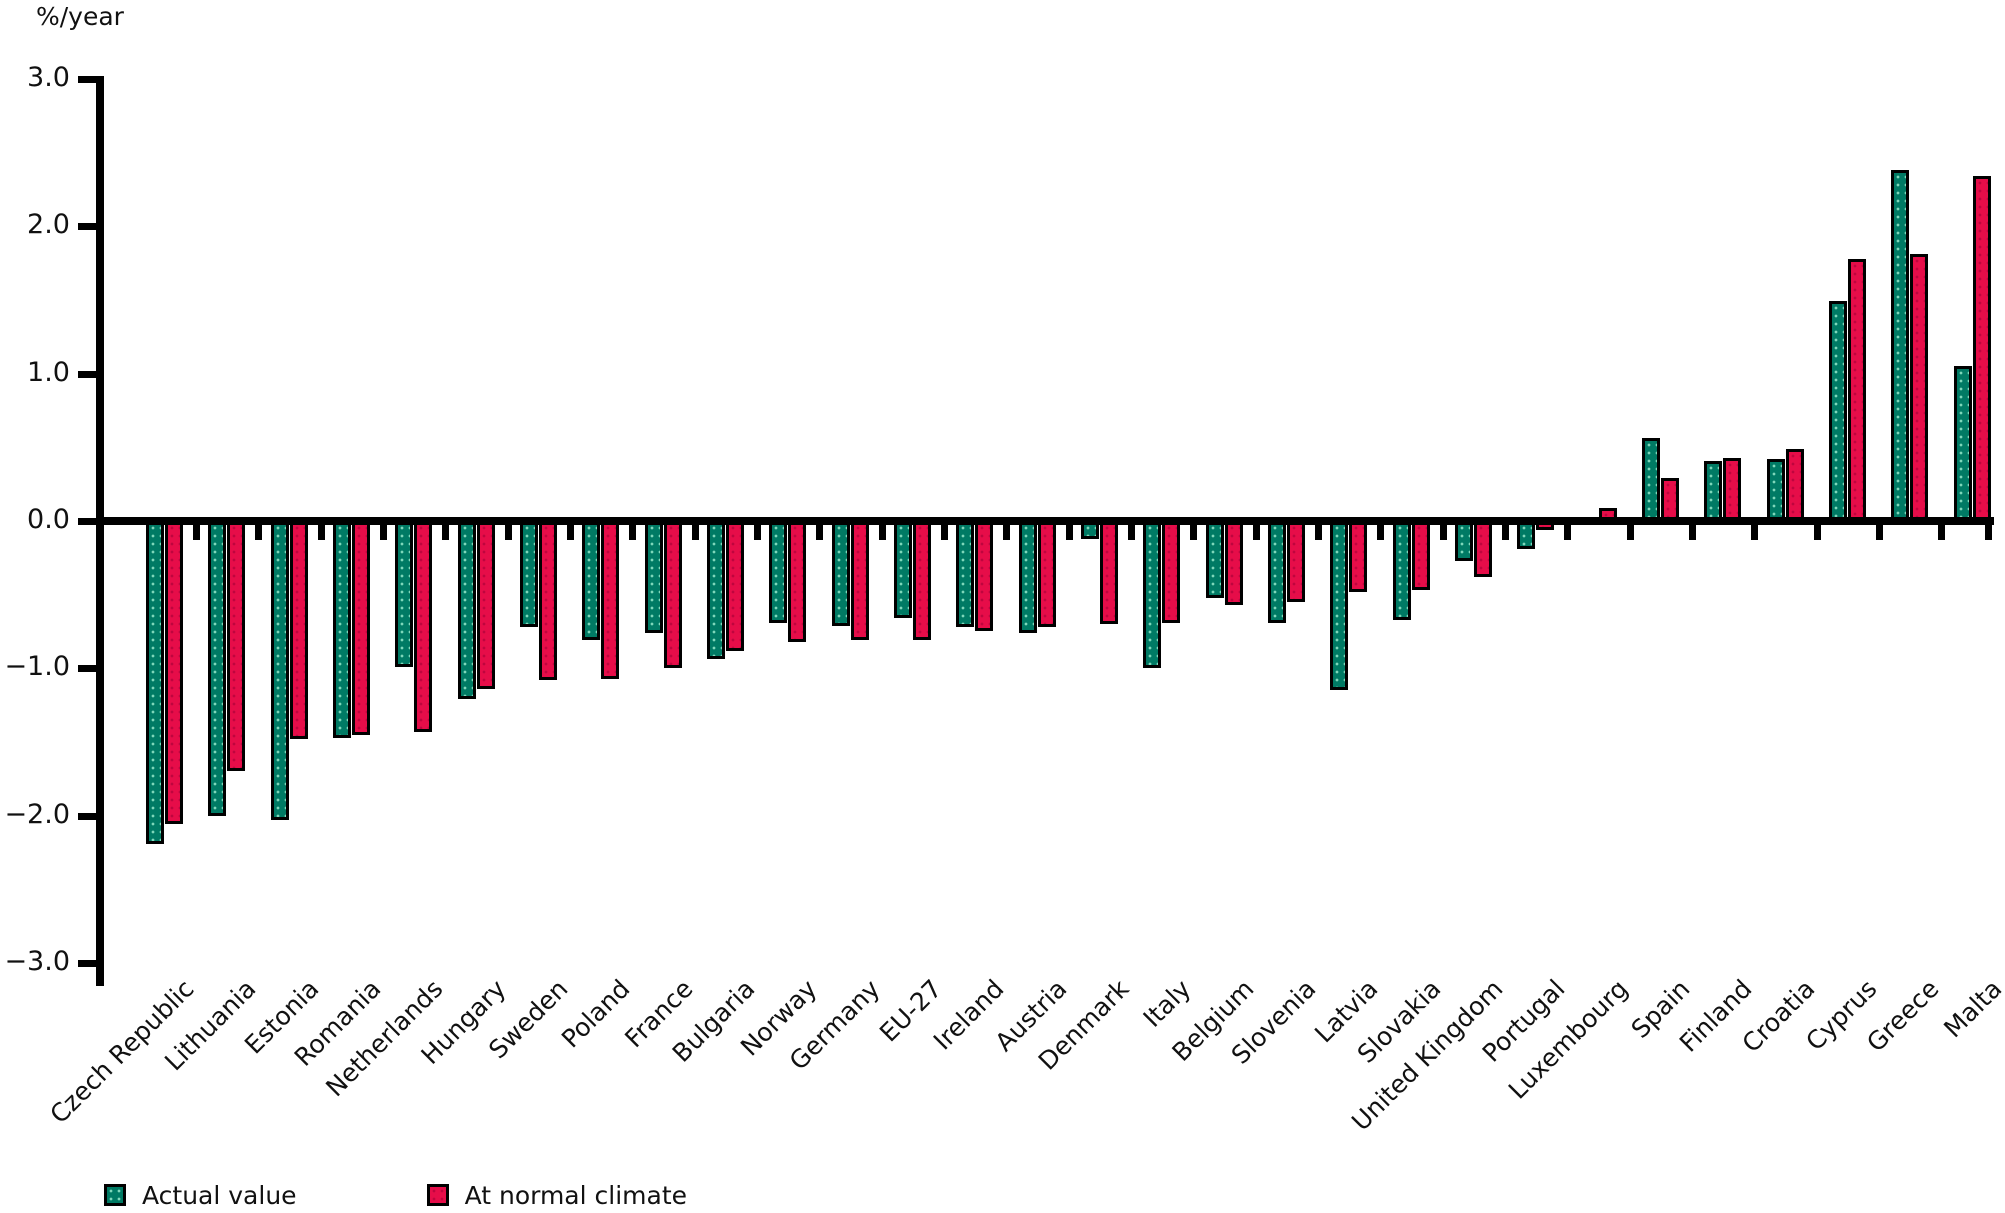 This screenshot has width=2005, height=1213. Describe the element at coordinates (48, 372) in the screenshot. I see `y-axis-tick-label: 1.0` at that location.